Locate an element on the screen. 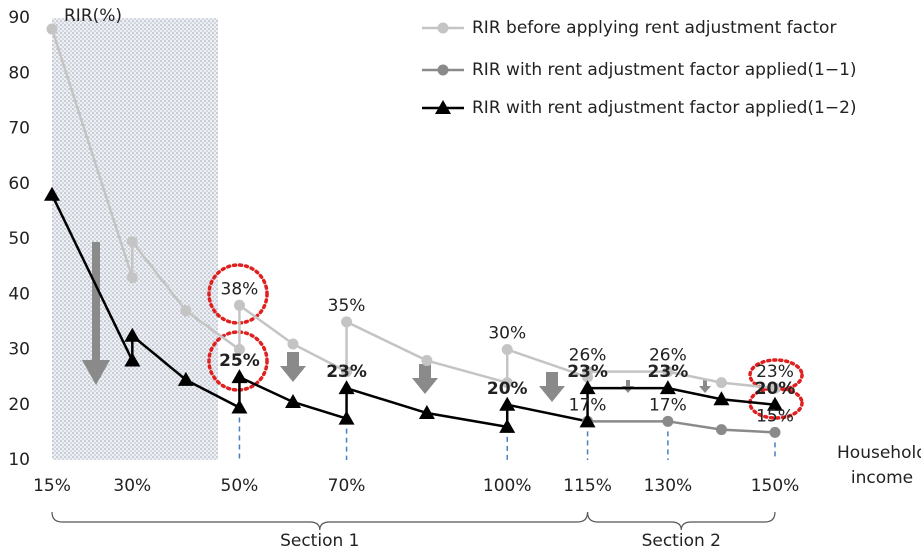  y-axis-label: RIR(%) is located at coordinates (93, 16).